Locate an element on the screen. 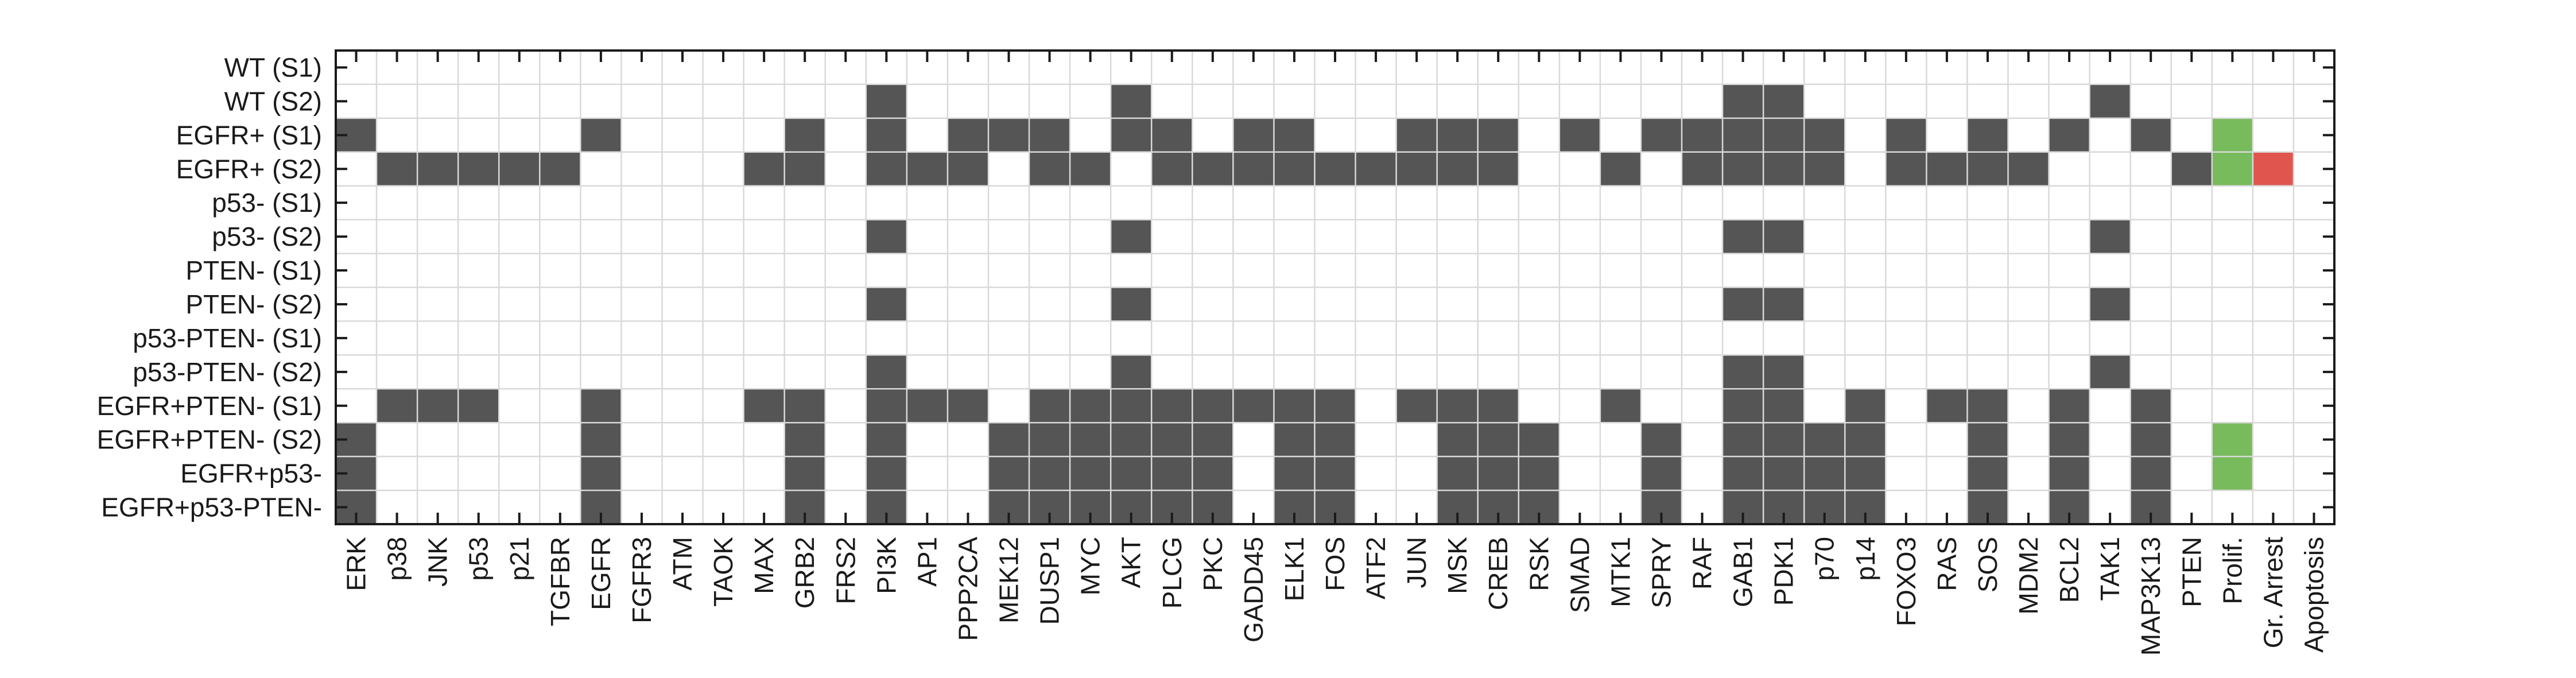 The image size is (2576, 678). x-tick-label: RAF is located at coordinates (1702, 563).